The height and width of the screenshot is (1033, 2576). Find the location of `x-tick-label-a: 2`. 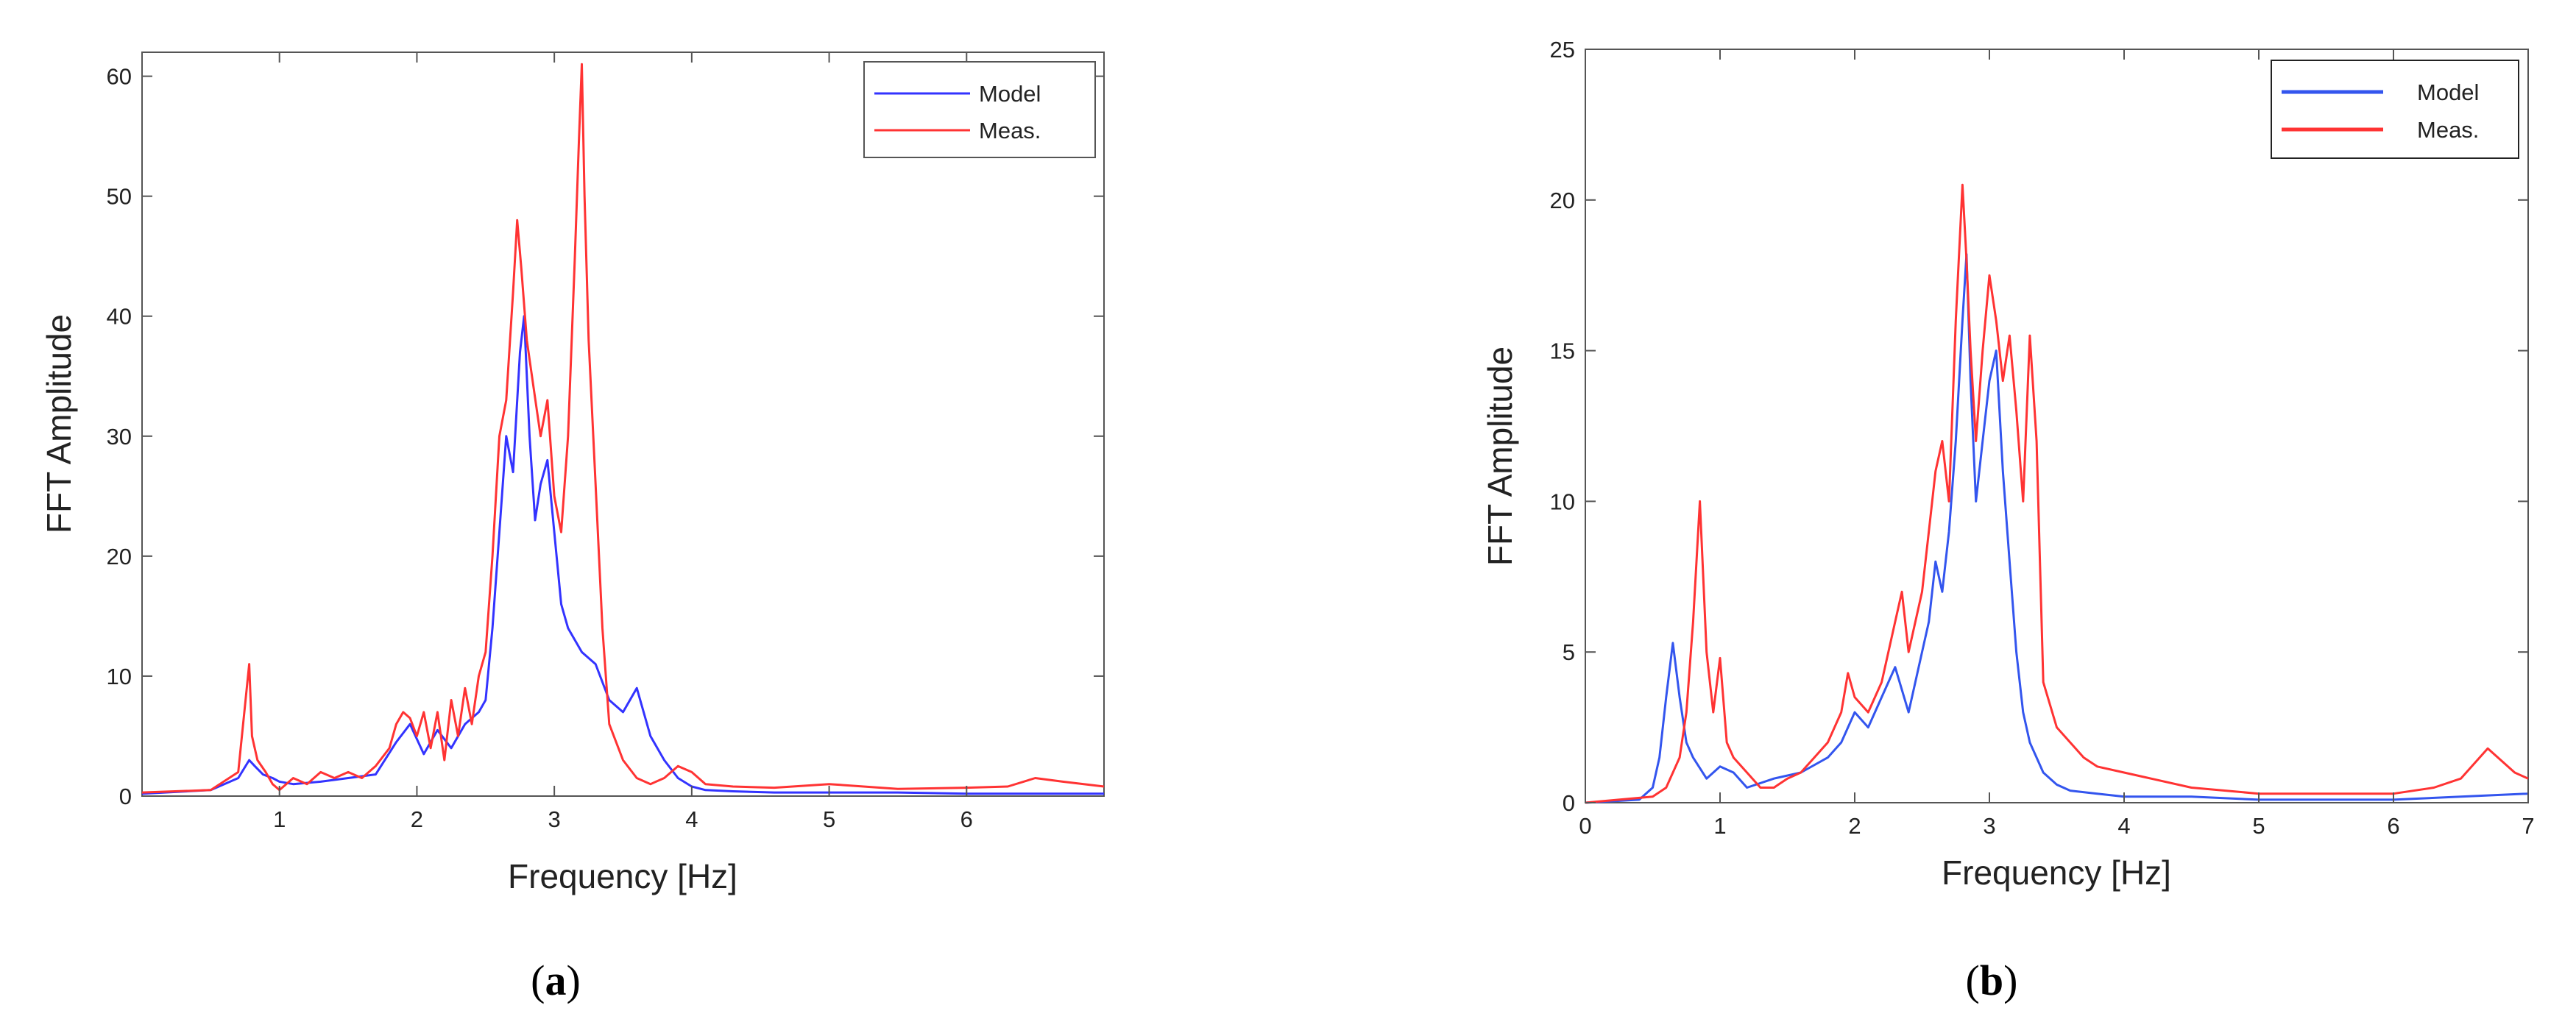

x-tick-label-a: 2 is located at coordinates (417, 819).